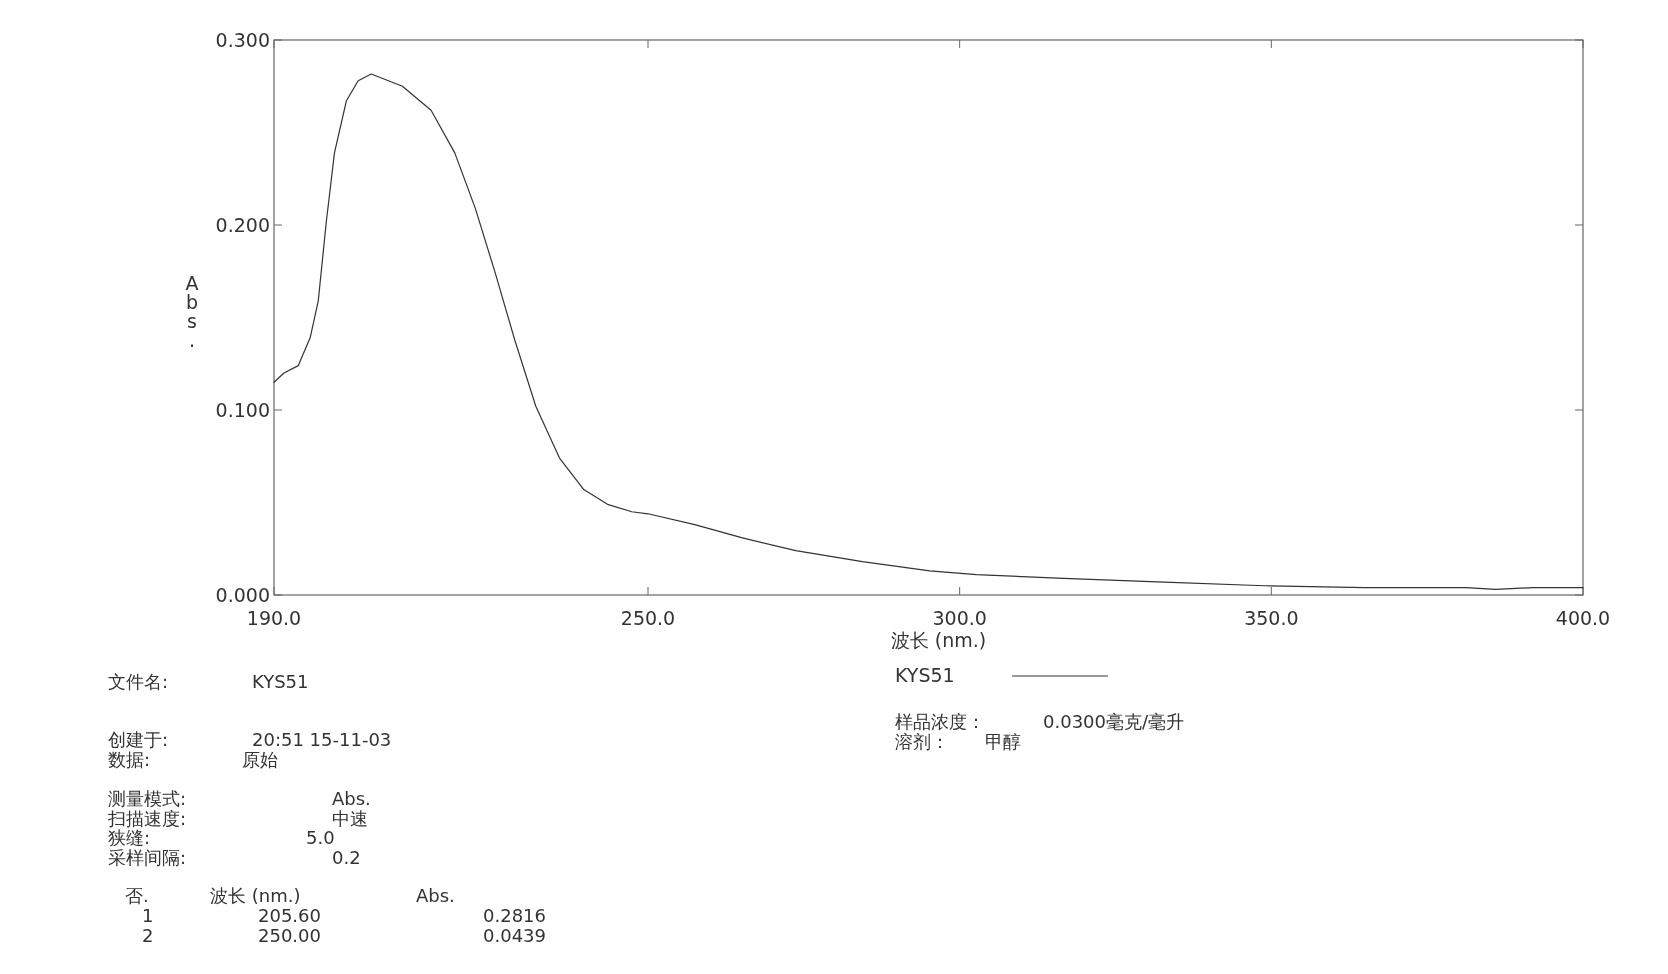 This screenshot has width=1668, height=974. I want to click on text: 样品浓度： 0.0300毫克/毫升, so click(1040, 721).